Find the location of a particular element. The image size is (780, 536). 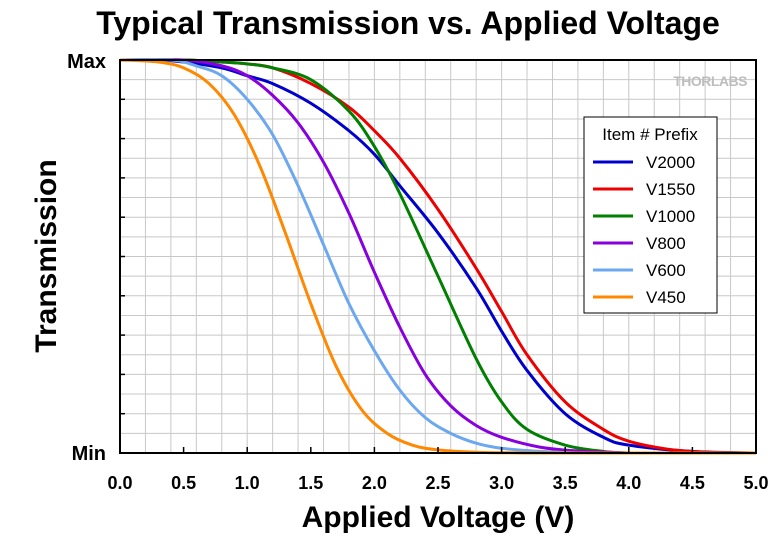

x-tick-label: 0.5 is located at coordinates (183, 483).